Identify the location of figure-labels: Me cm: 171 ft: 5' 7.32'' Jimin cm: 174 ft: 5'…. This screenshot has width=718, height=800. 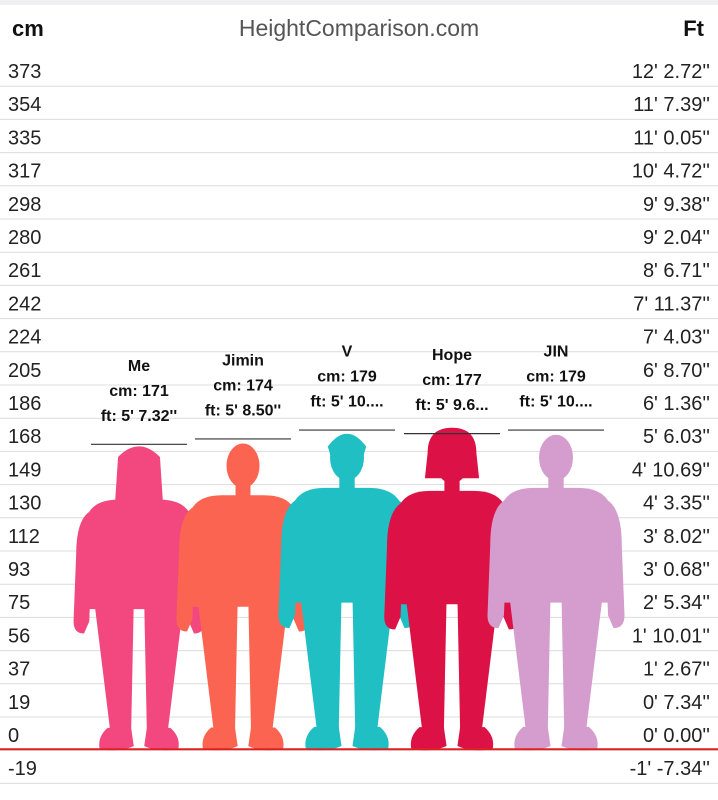
(347, 394).